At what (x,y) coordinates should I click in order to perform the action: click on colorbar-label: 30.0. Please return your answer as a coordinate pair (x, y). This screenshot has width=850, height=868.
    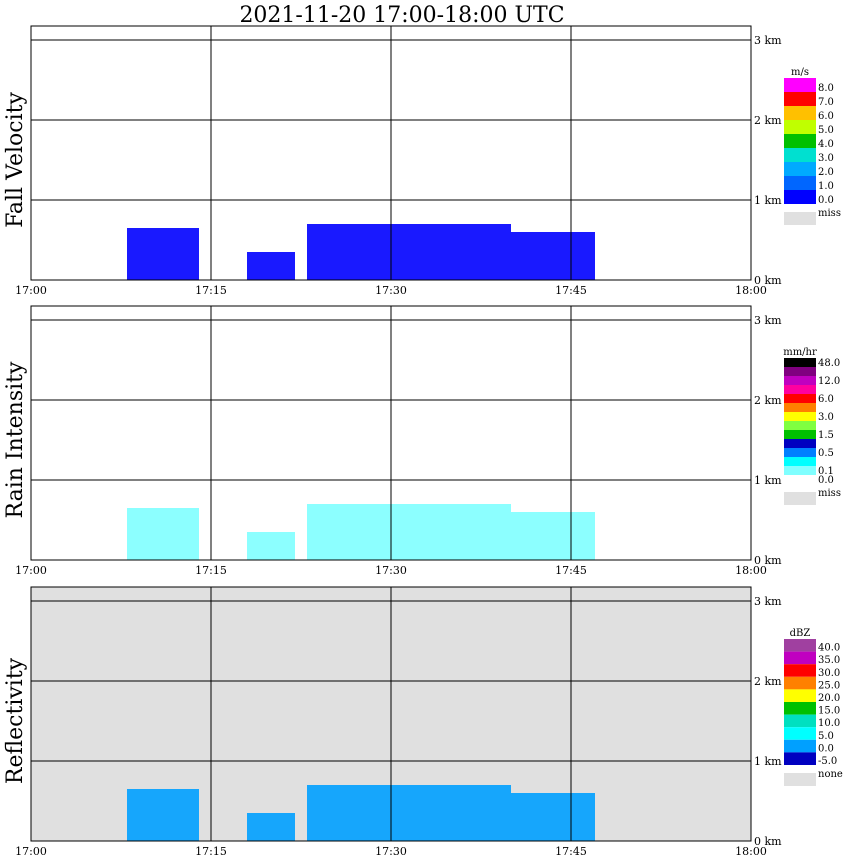
    Looking at the image, I should click on (829, 673).